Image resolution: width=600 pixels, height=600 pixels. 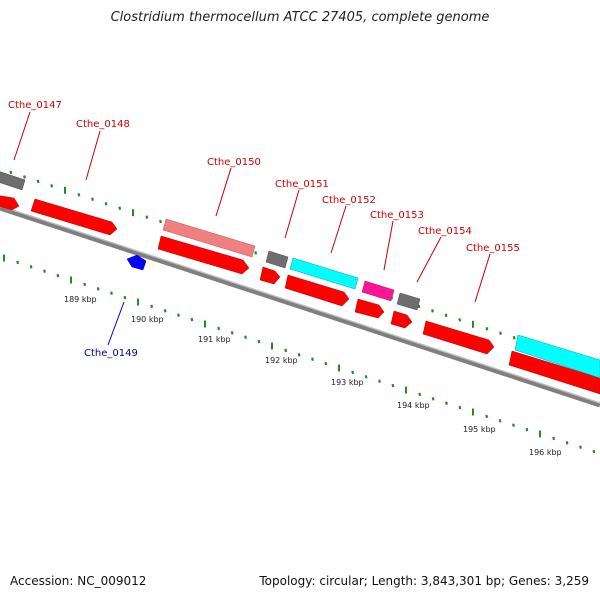 I want to click on gene-label-cthe-0149: Cthe_0149, so click(x=111, y=353).